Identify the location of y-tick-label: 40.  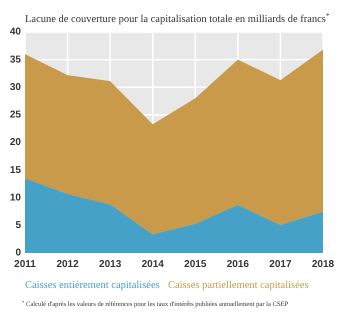
(16, 32).